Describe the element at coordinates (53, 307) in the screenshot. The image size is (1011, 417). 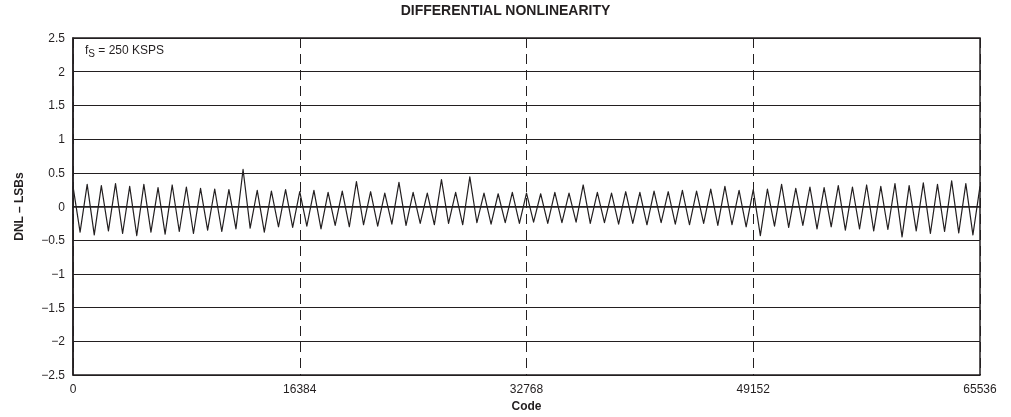
I see `y-tick-label: −1.5` at that location.